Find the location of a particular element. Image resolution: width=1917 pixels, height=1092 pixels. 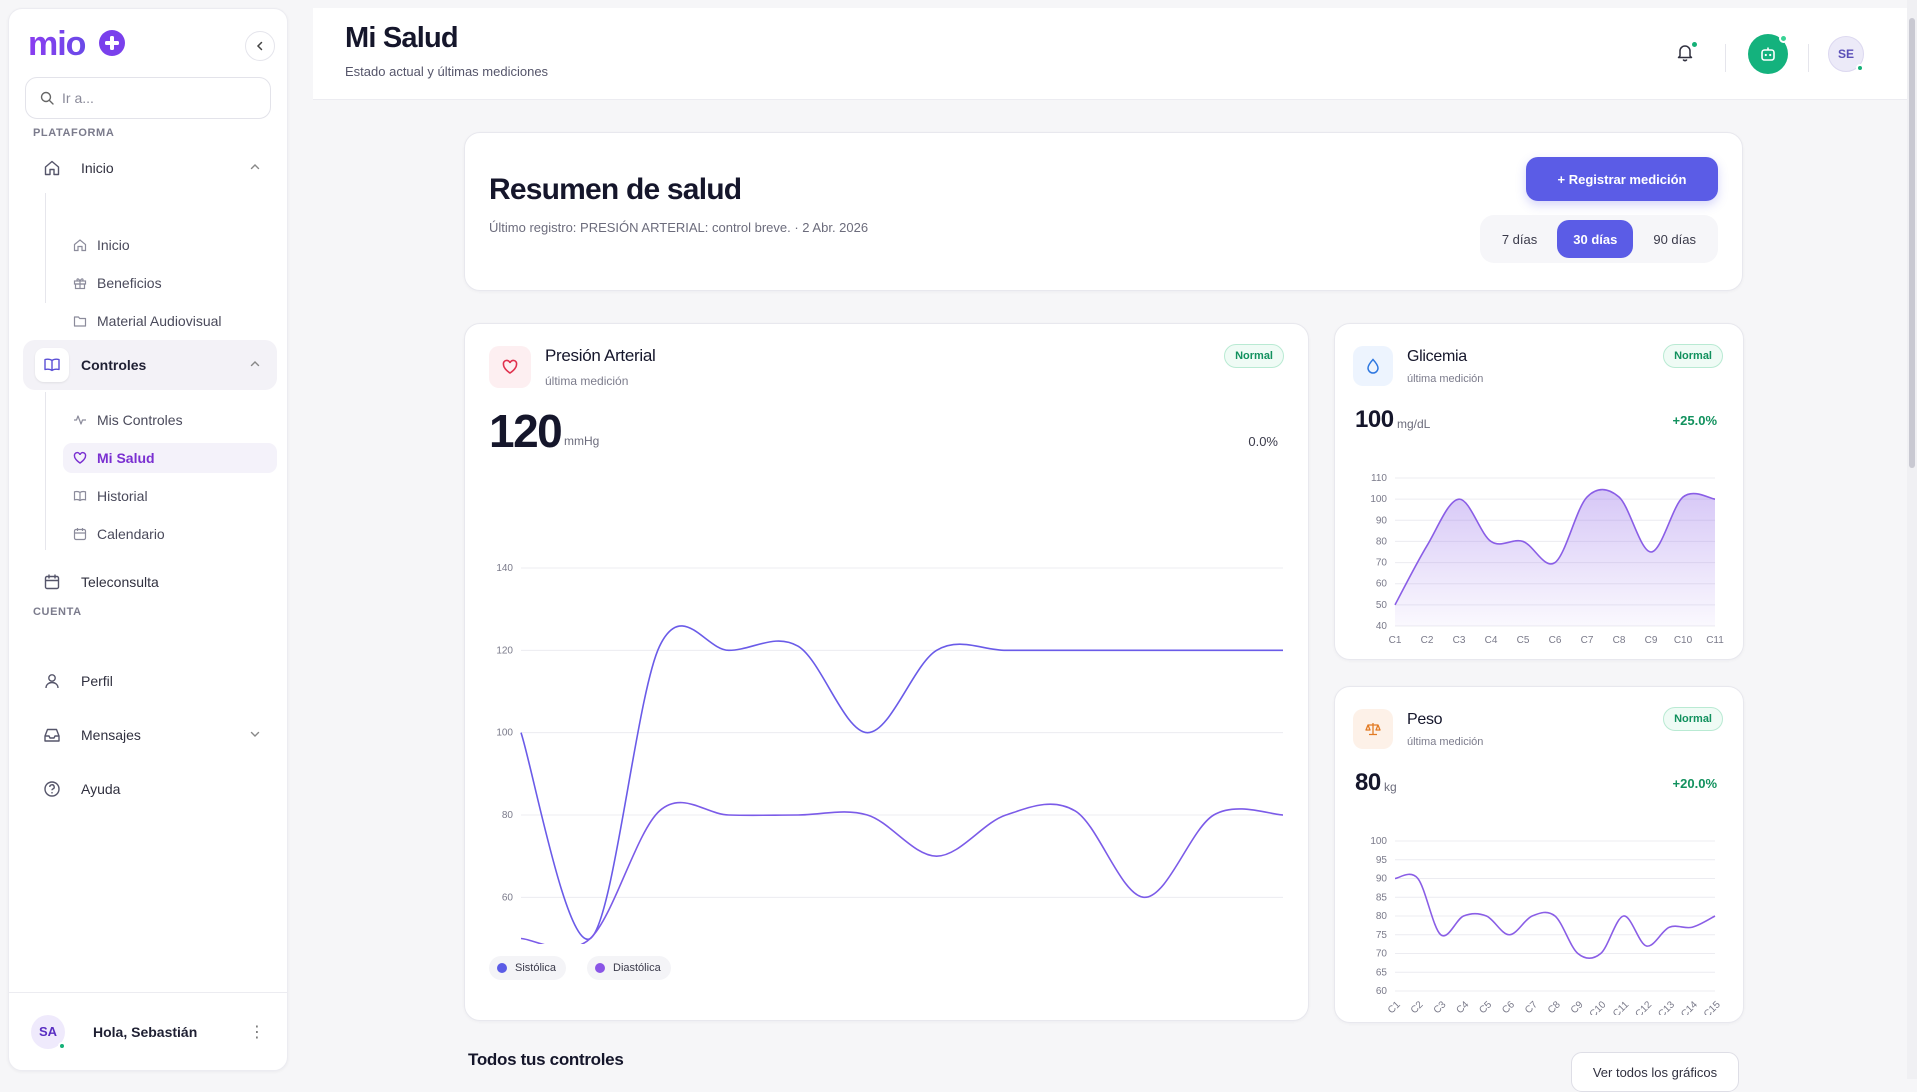

sidebar-item-mensajes: Mensajes is located at coordinates (150, 735).